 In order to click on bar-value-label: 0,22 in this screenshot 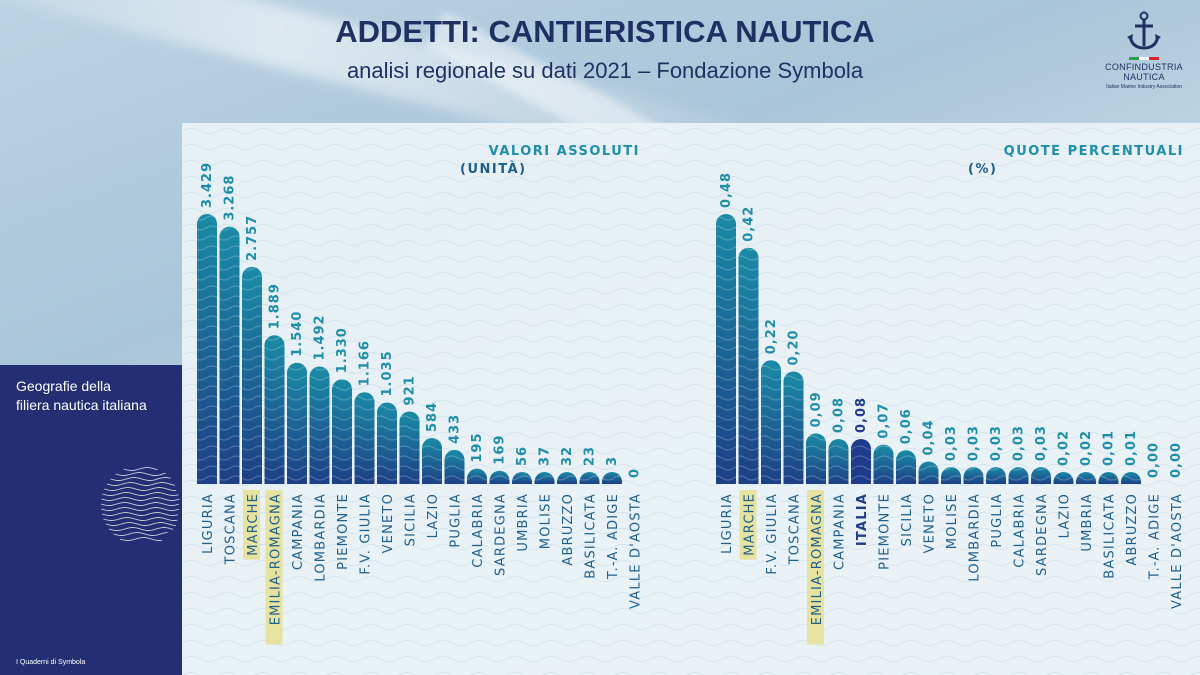, I will do `click(771, 336)`.